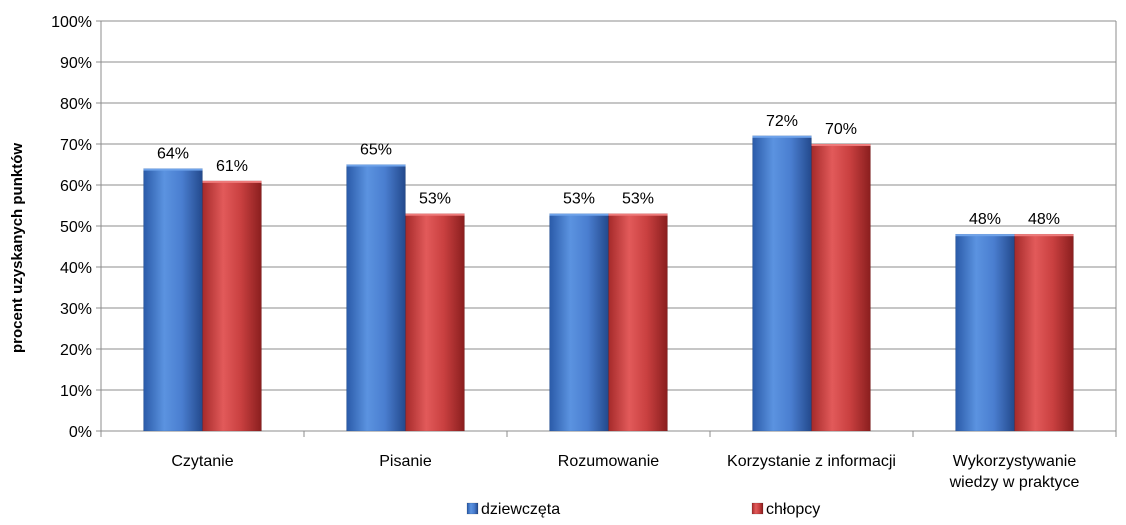 This screenshot has width=1126, height=525. Describe the element at coordinates (76, 104) in the screenshot. I see `y-tick-label: 80%` at that location.